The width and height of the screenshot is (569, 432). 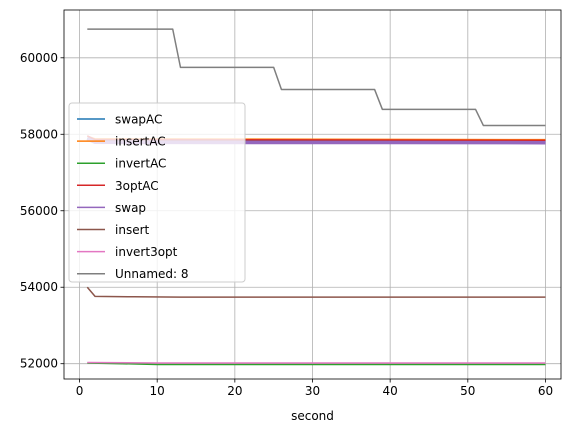 I want to click on legend-label: Unnamed: 8, so click(x=152, y=274).